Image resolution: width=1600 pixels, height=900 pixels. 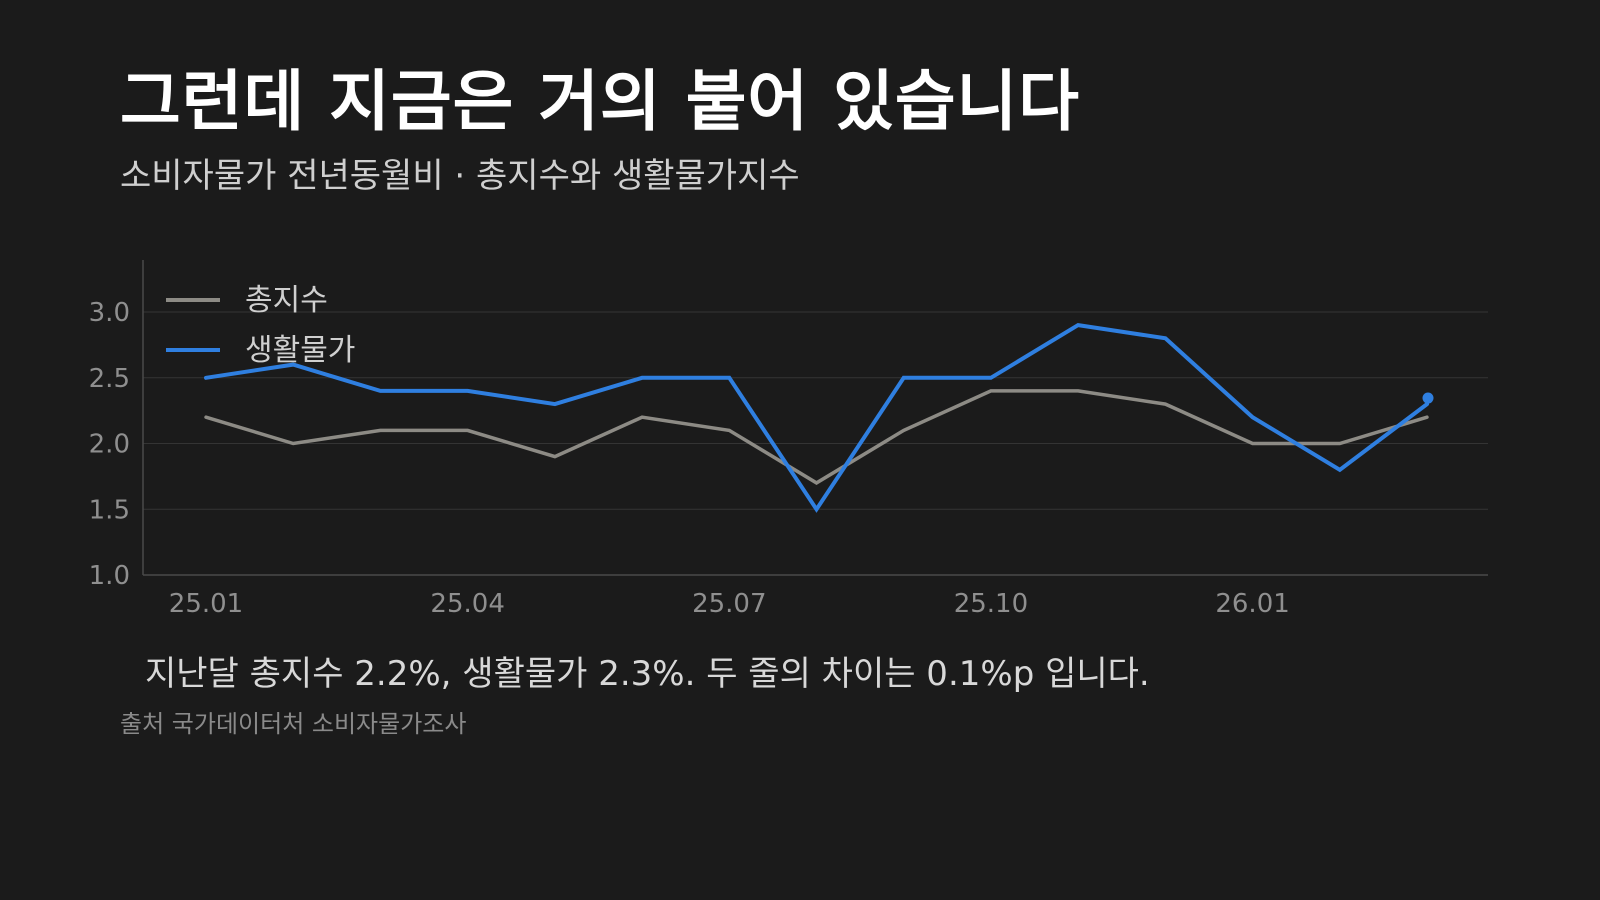 I want to click on x-tick-label: 25.07, so click(x=729, y=604).